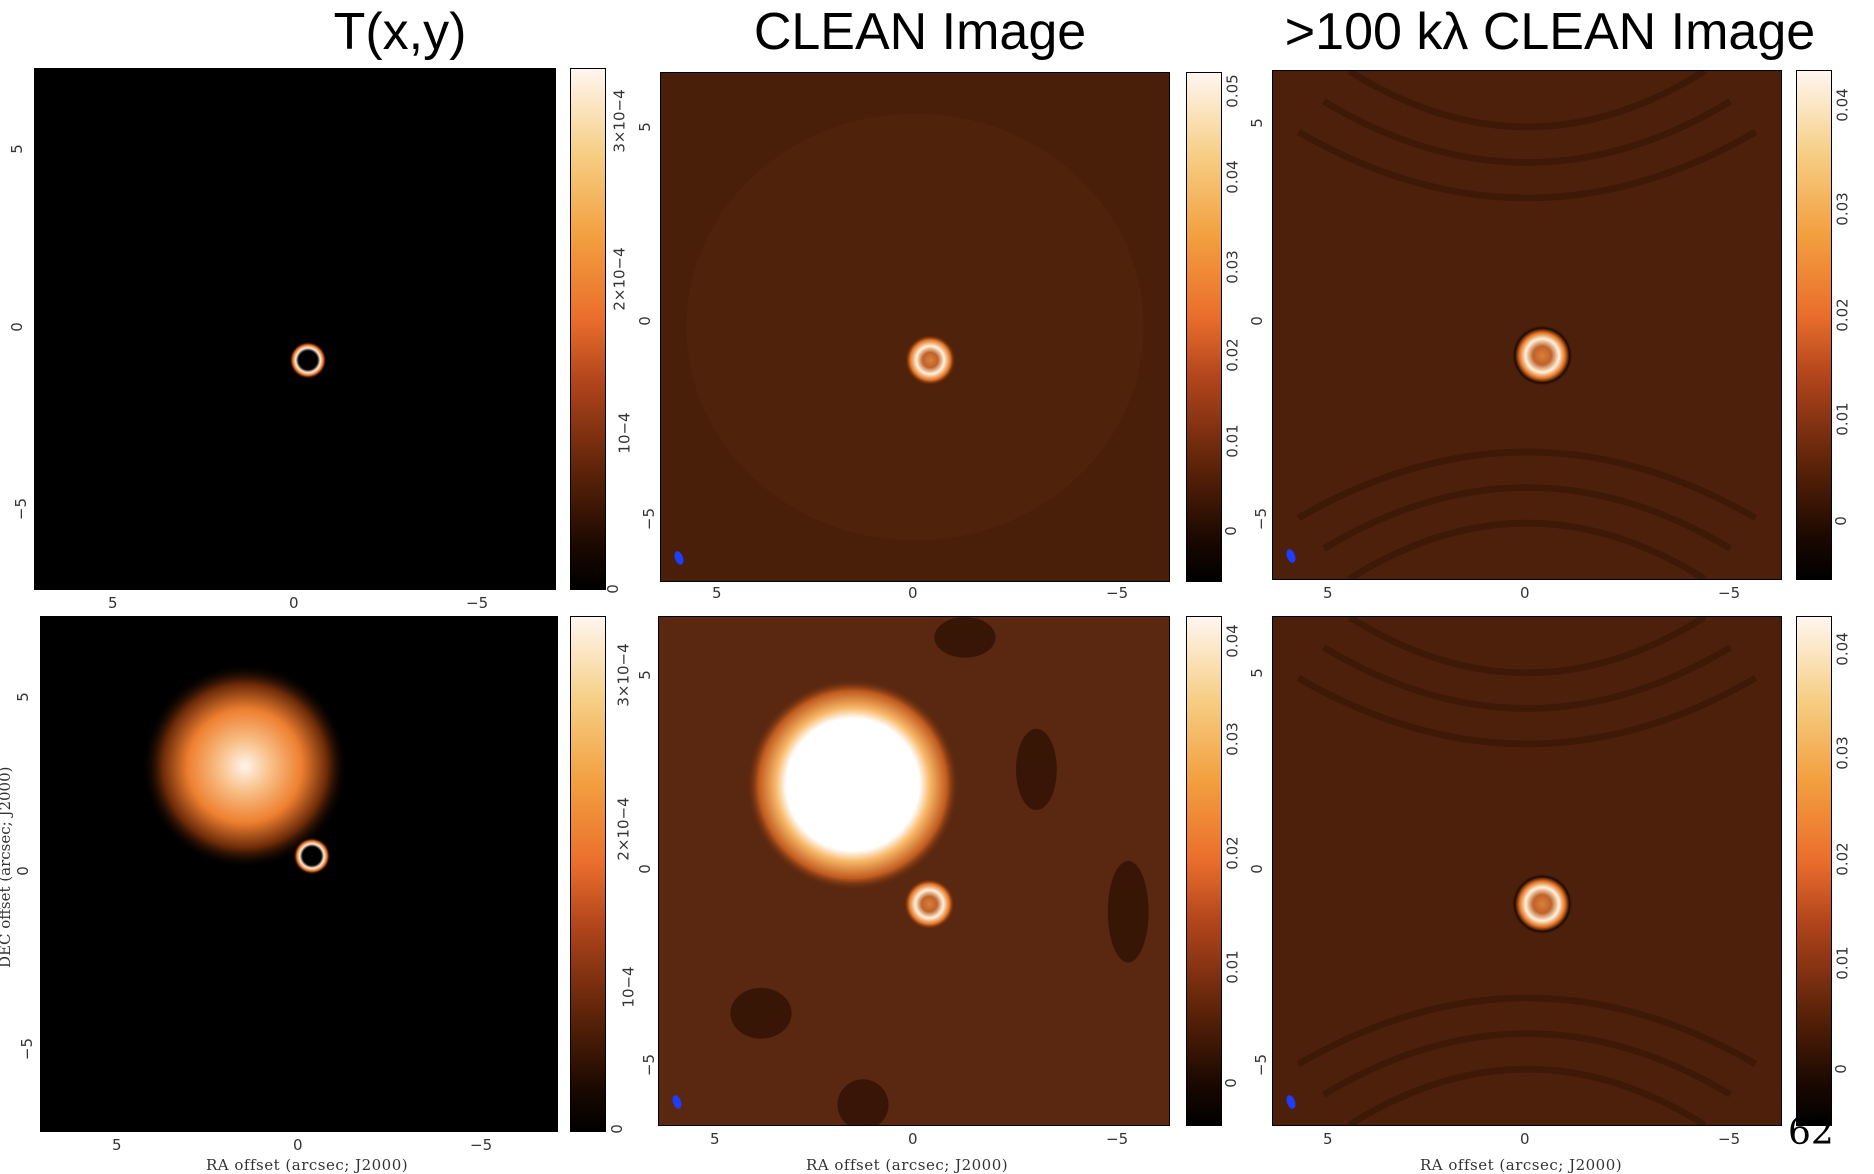 The image size is (1874, 1174). Describe the element at coordinates (588, 329) in the screenshot. I see `colorbar-top-left` at that location.